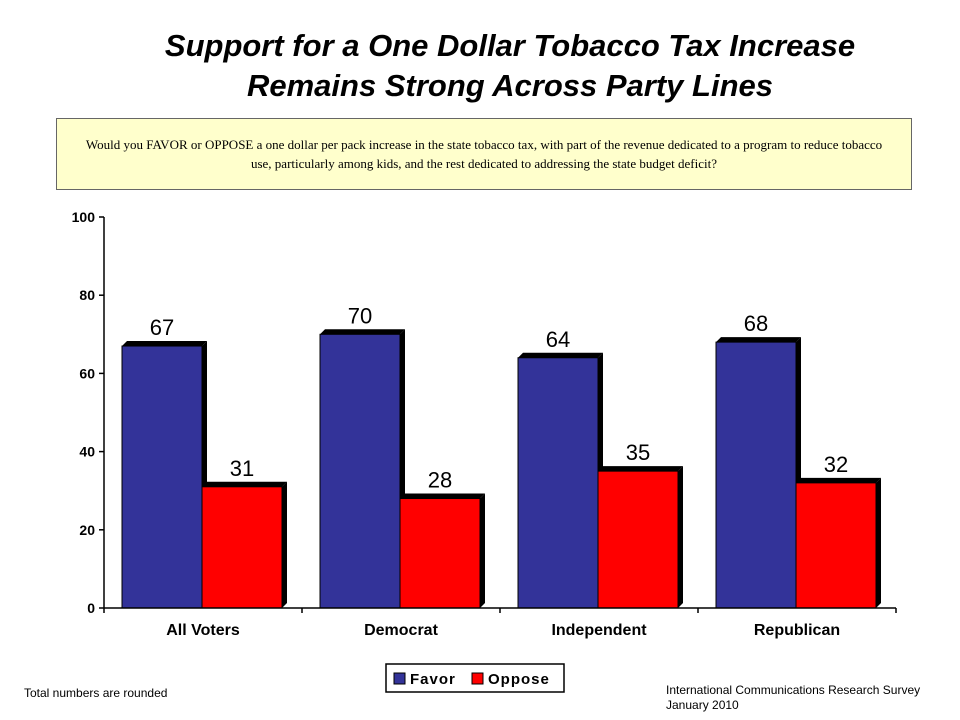  I want to click on data-label: 31, so click(242, 468).